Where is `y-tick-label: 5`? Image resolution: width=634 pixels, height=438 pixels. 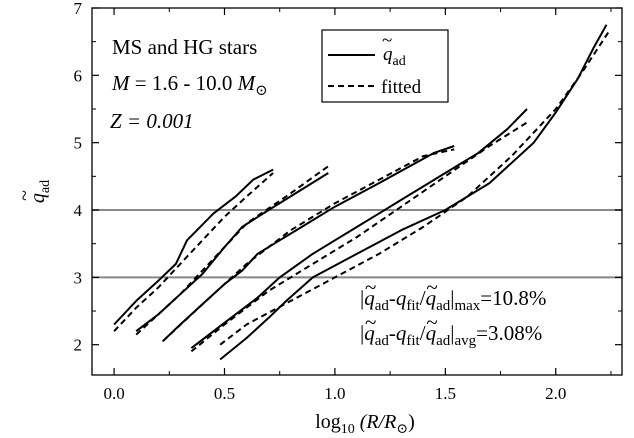 y-tick-label: 5 is located at coordinates (78, 143).